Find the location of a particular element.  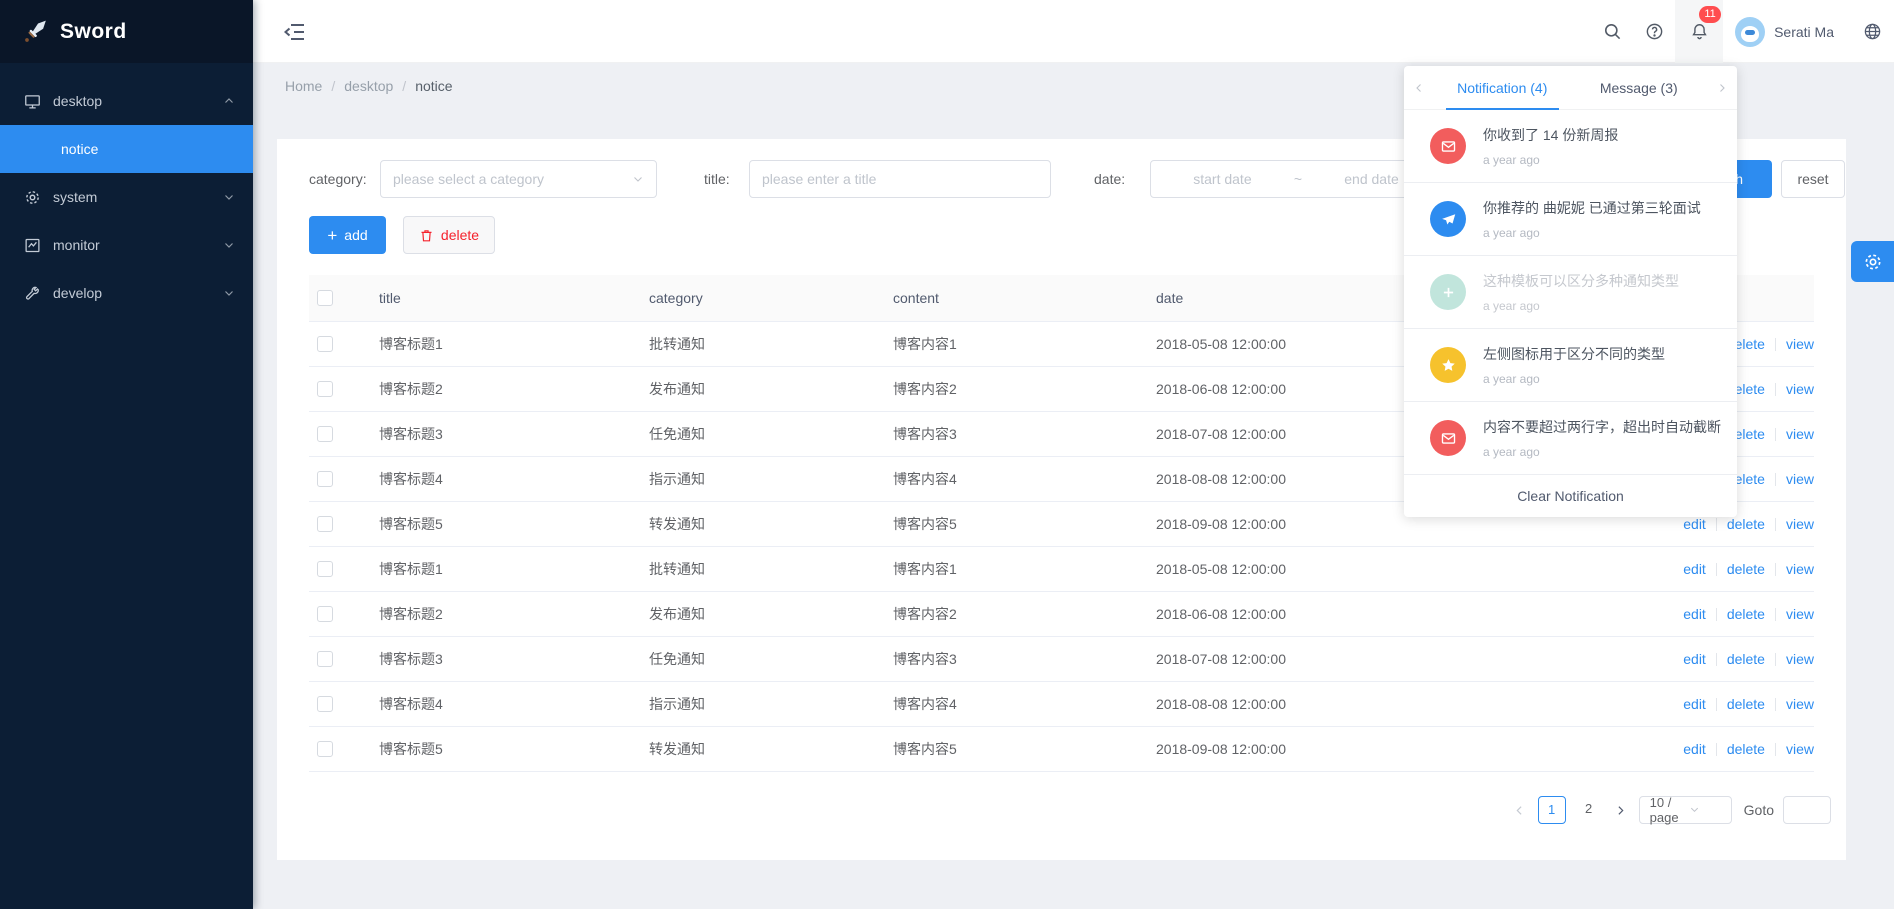

delete-button-label: delete is located at coordinates (460, 235).